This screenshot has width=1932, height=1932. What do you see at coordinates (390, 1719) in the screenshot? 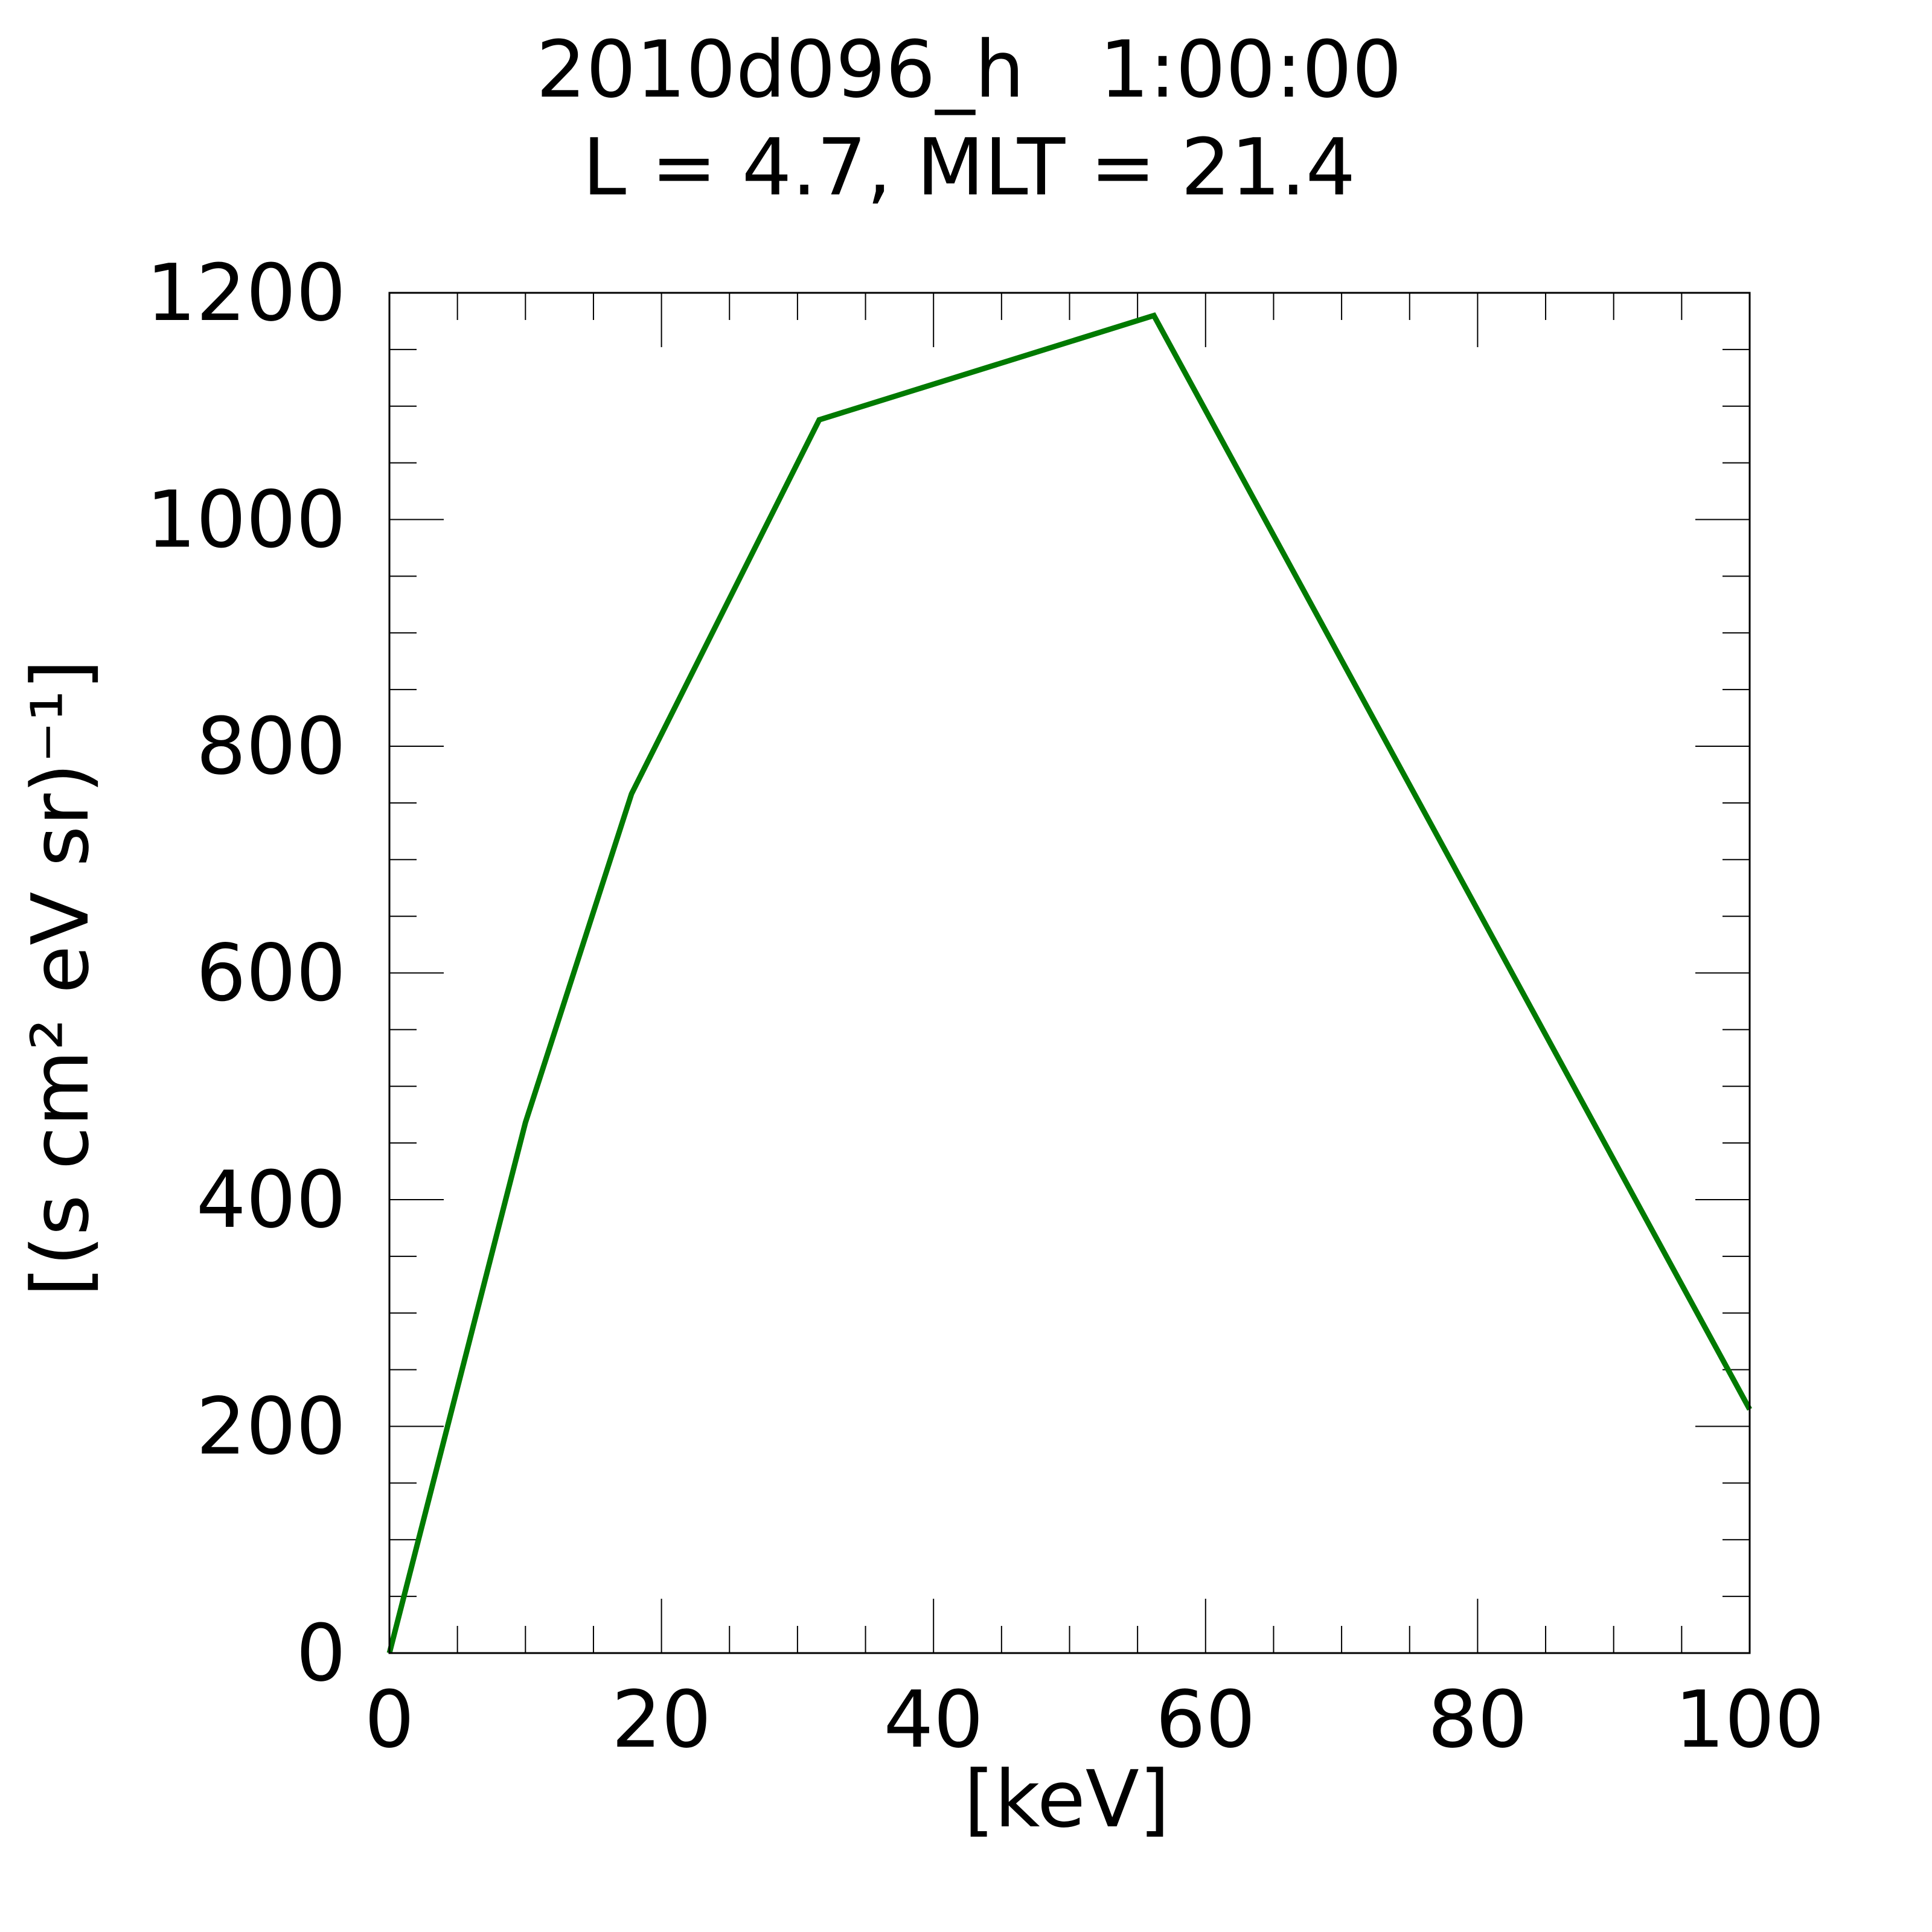
I see `x-tick-label: 0` at bounding box center [390, 1719].